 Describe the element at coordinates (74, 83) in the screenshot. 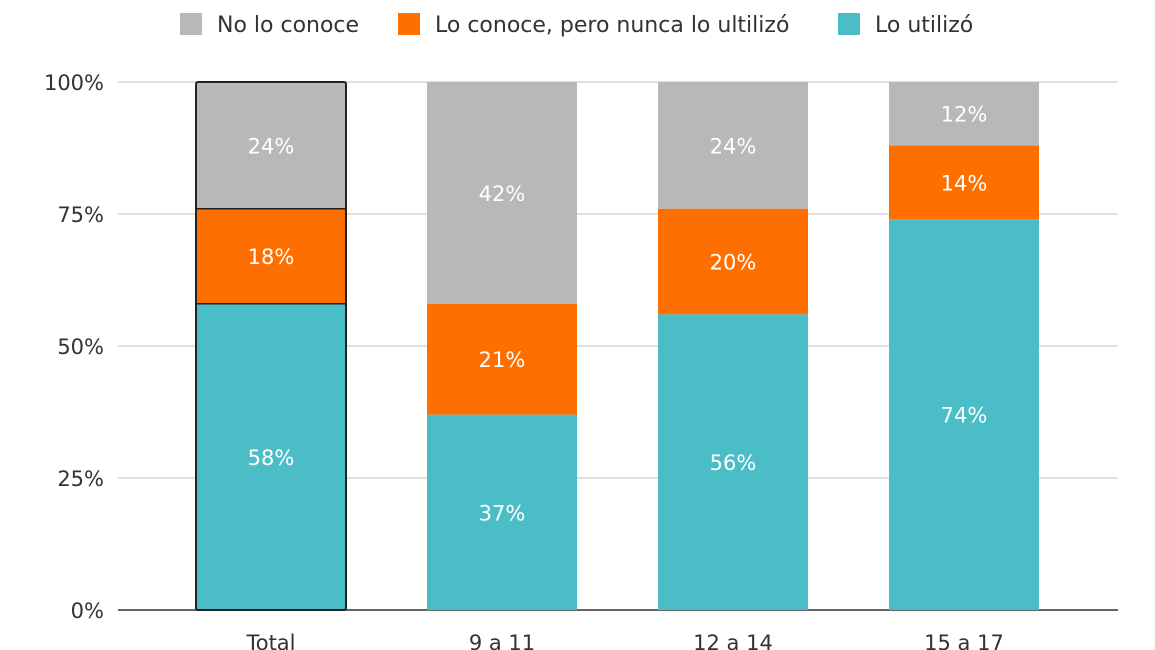

I see `y-tick-label: 100%` at that location.